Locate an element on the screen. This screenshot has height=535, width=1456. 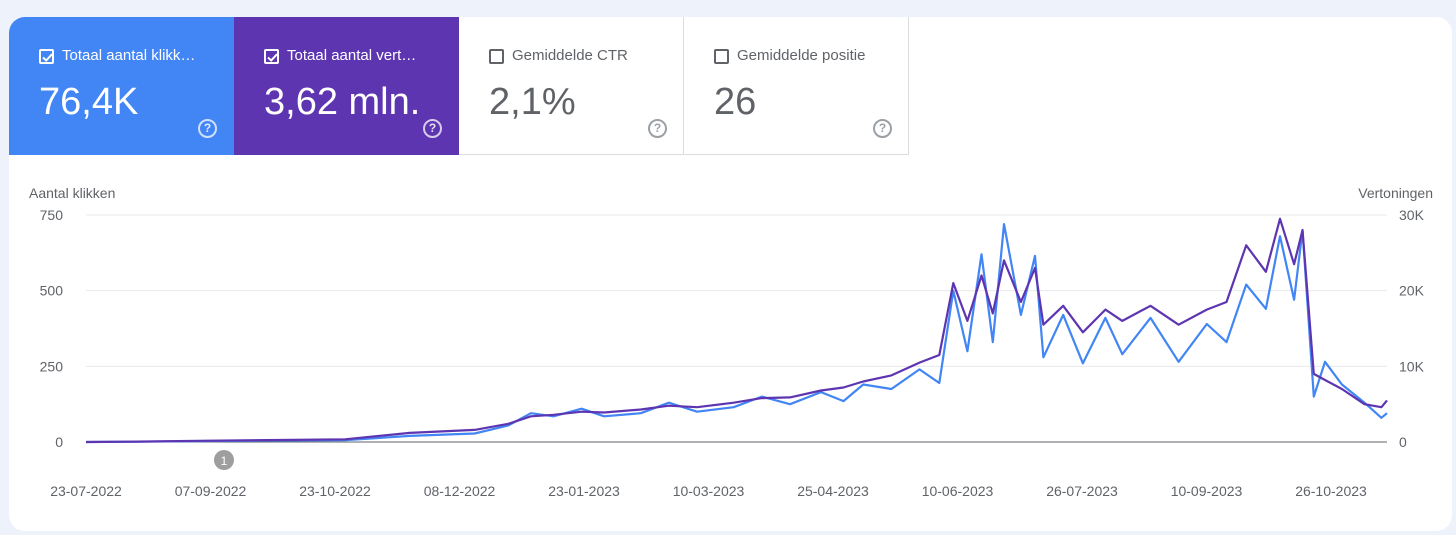
x-tick-label: 10-06-2023 is located at coordinates (958, 491).